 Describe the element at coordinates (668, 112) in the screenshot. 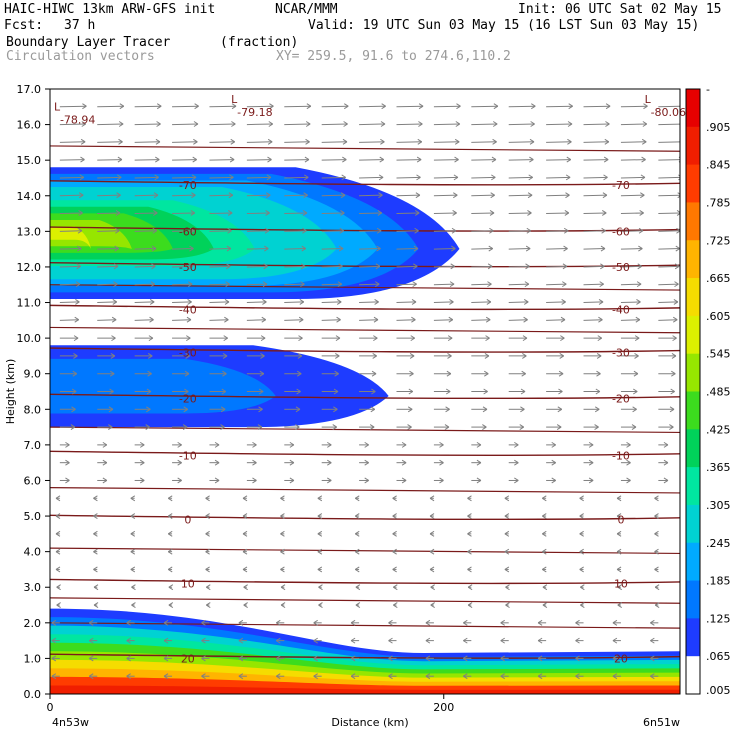

I see `extremum-value: -80.06` at that location.